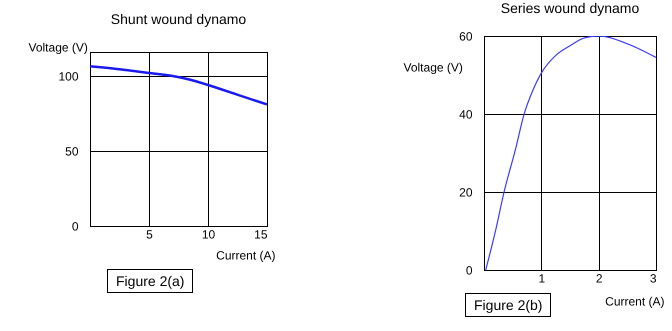  Describe the element at coordinates (466, 193) in the screenshot. I see `y-tick-label: 20` at that location.